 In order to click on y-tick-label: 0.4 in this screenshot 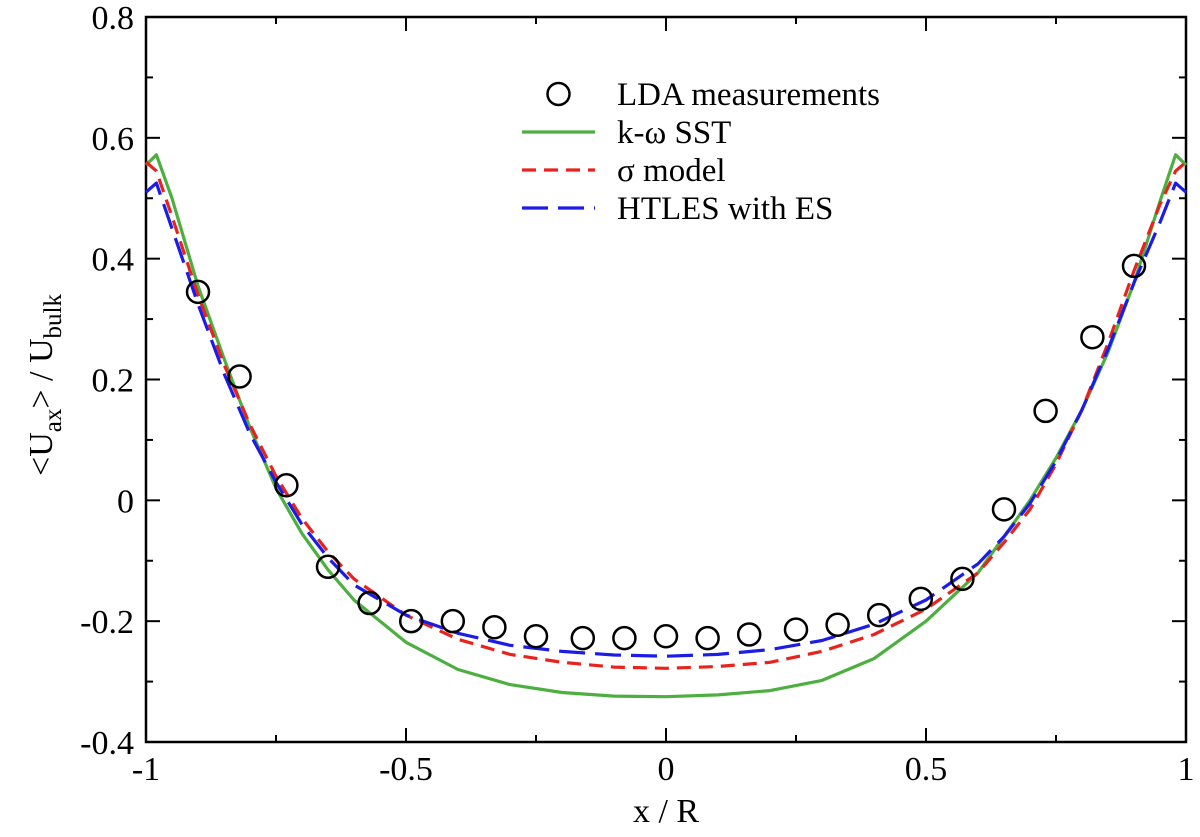, I will do `click(113, 260)`.